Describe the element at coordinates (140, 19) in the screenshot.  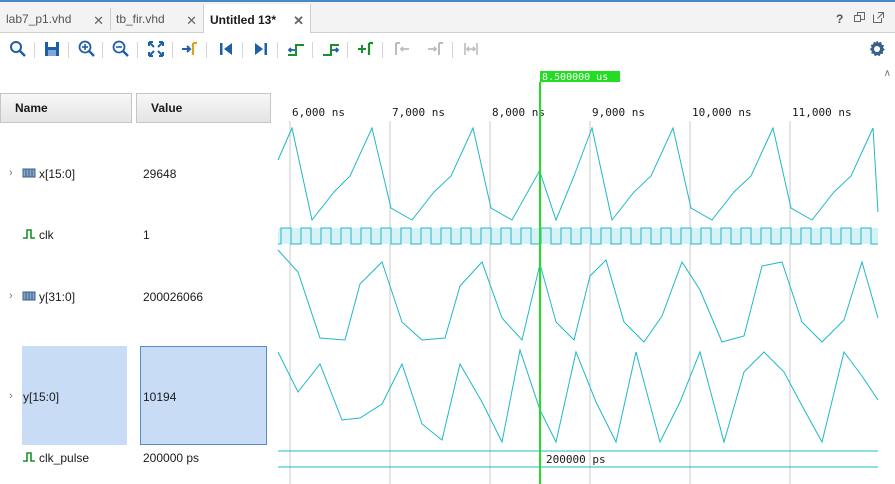
I see `tab-label: tb_fir.vhd` at that location.